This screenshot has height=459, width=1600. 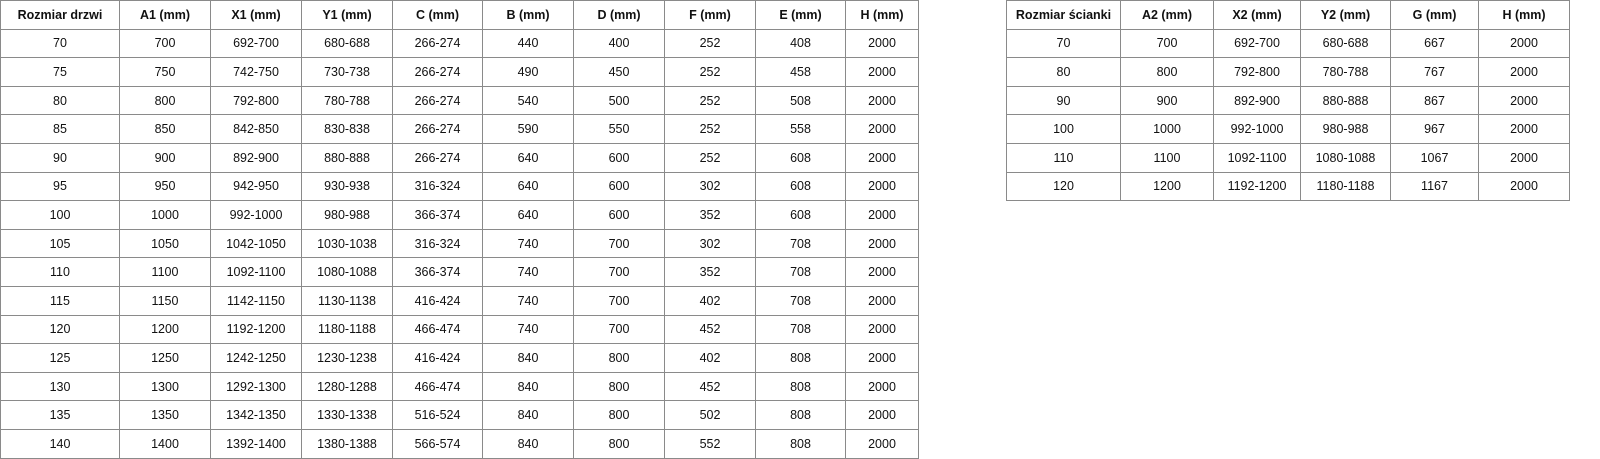 What do you see at coordinates (347, 386) in the screenshot?
I see `table-cell: 1280-1288` at bounding box center [347, 386].